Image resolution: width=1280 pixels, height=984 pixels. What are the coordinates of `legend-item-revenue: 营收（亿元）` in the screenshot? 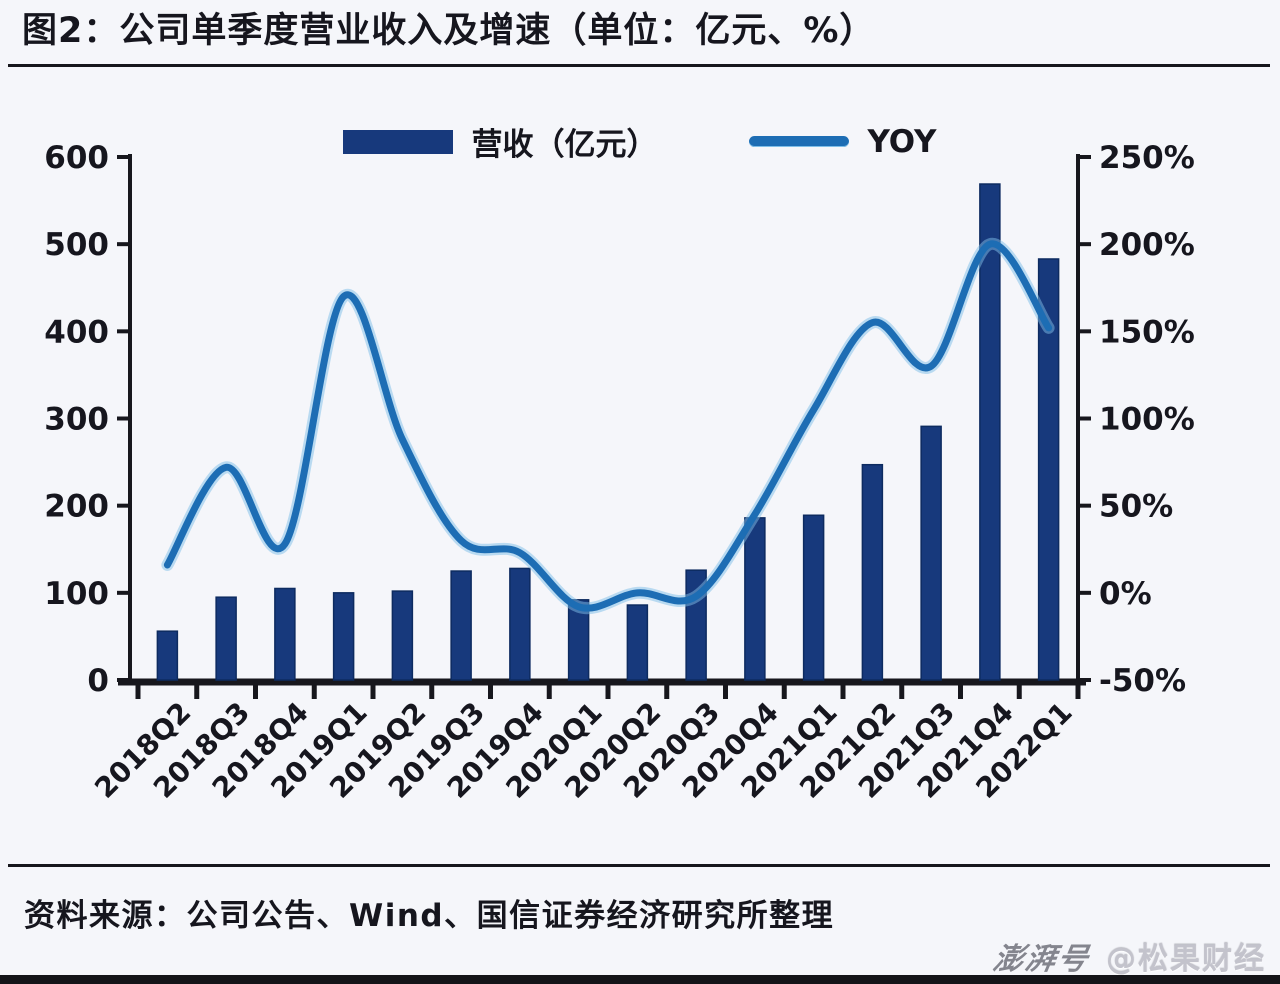 It's located at (500, 141).